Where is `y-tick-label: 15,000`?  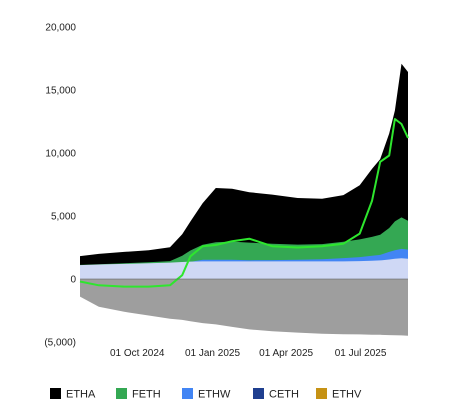
y-tick-label: 15,000 is located at coordinates (60, 91).